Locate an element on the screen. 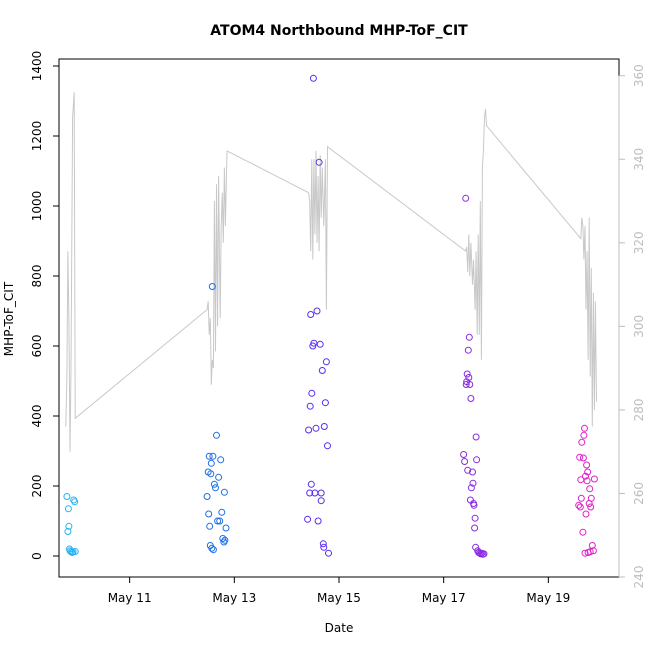 The height and width of the screenshot is (650, 650). y-tick-label: 1000 is located at coordinates (37, 206).